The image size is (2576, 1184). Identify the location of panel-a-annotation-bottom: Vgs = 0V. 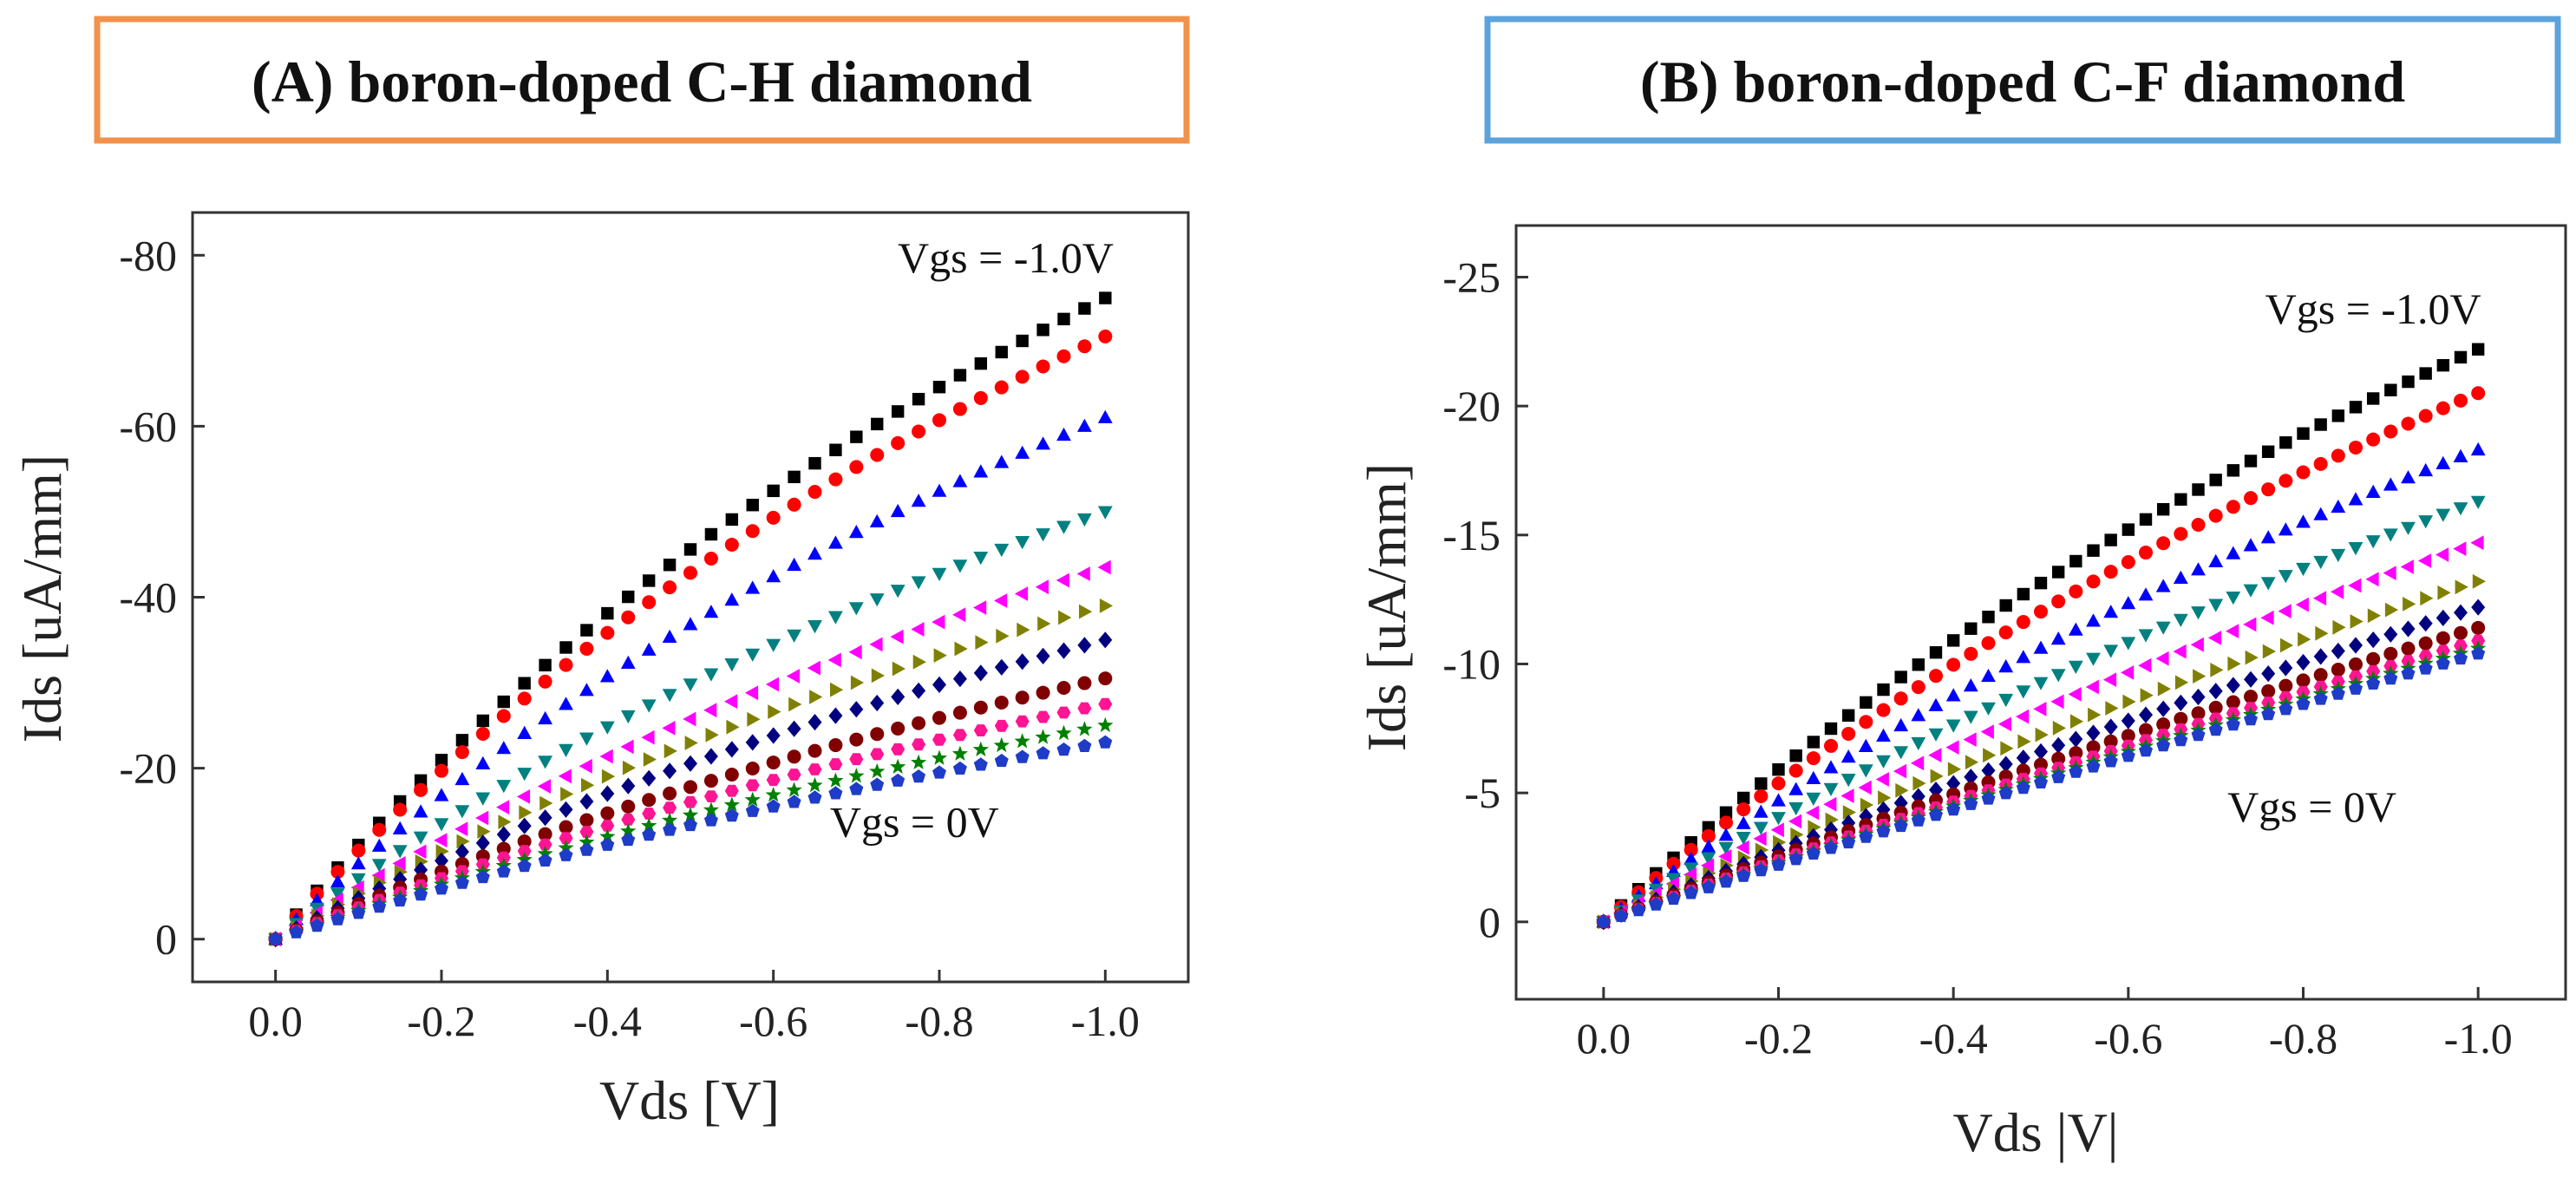
(914, 821).